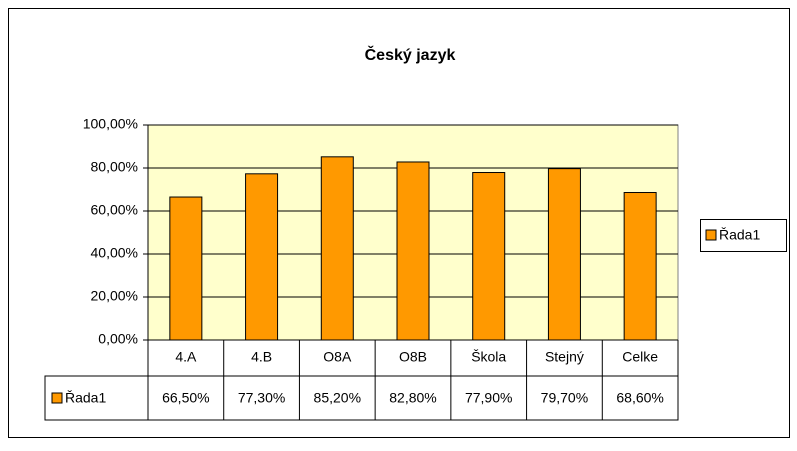 The image size is (797, 451). I want to click on table-value: 79,70%, so click(564, 398).